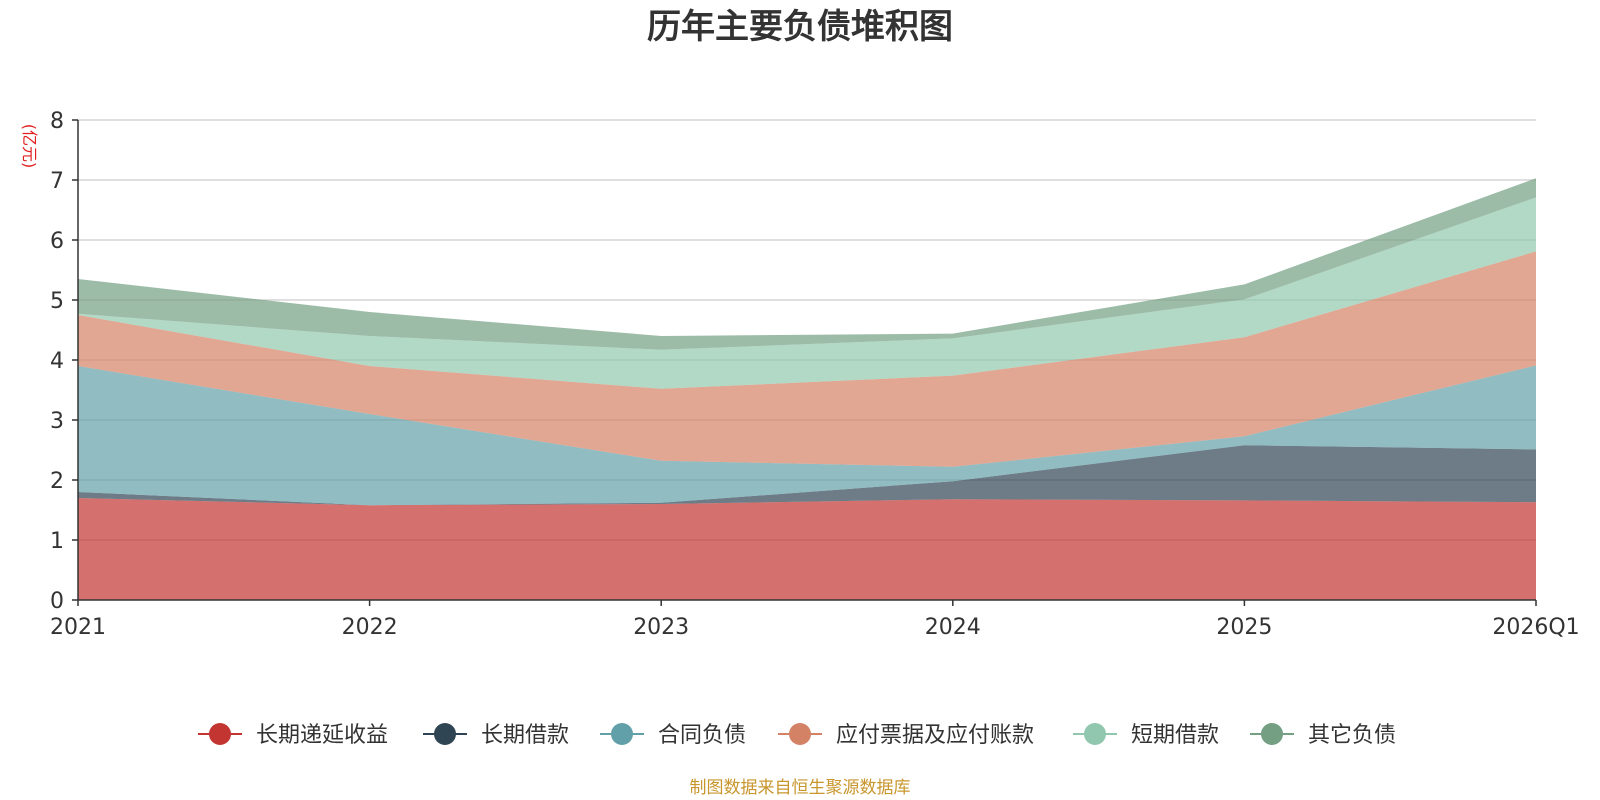 The width and height of the screenshot is (1600, 800). Describe the element at coordinates (57, 241) in the screenshot. I see `y-tick-label-6: 6` at that location.